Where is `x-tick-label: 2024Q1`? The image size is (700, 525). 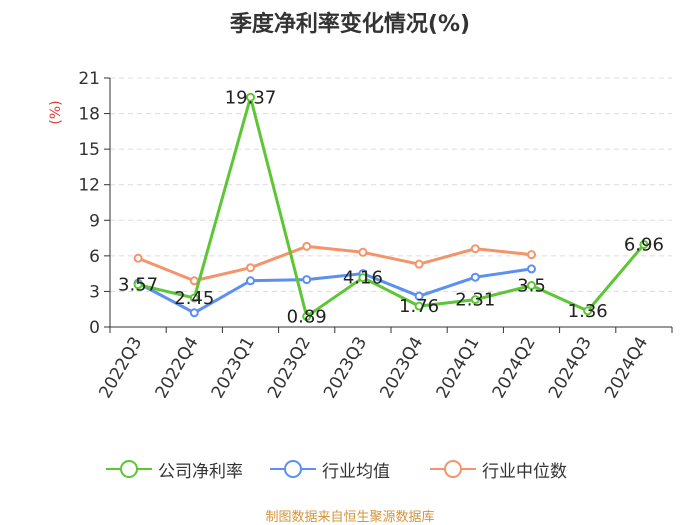 x-tick-label: 2024Q1 is located at coordinates (458, 368).